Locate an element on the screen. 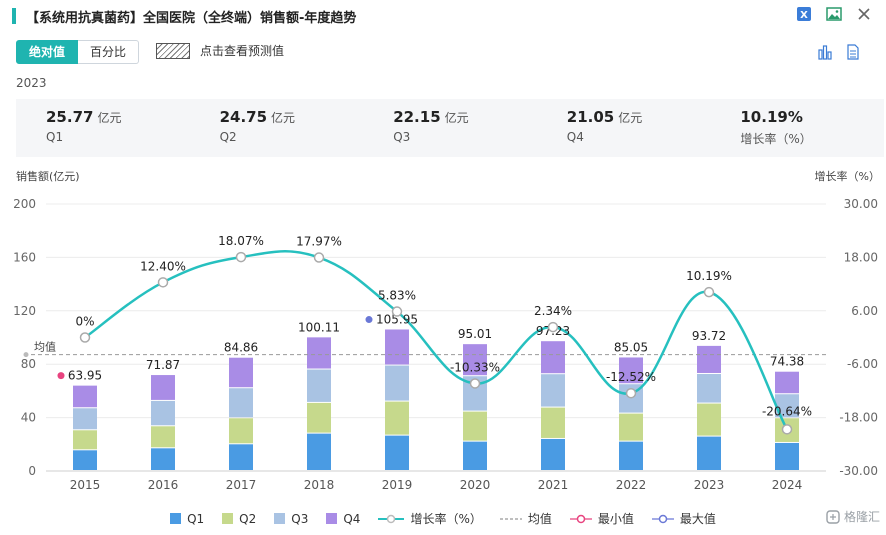 The width and height of the screenshot is (886, 535). value-mode-tabs: 绝对值 百分比 is located at coordinates (78, 52).